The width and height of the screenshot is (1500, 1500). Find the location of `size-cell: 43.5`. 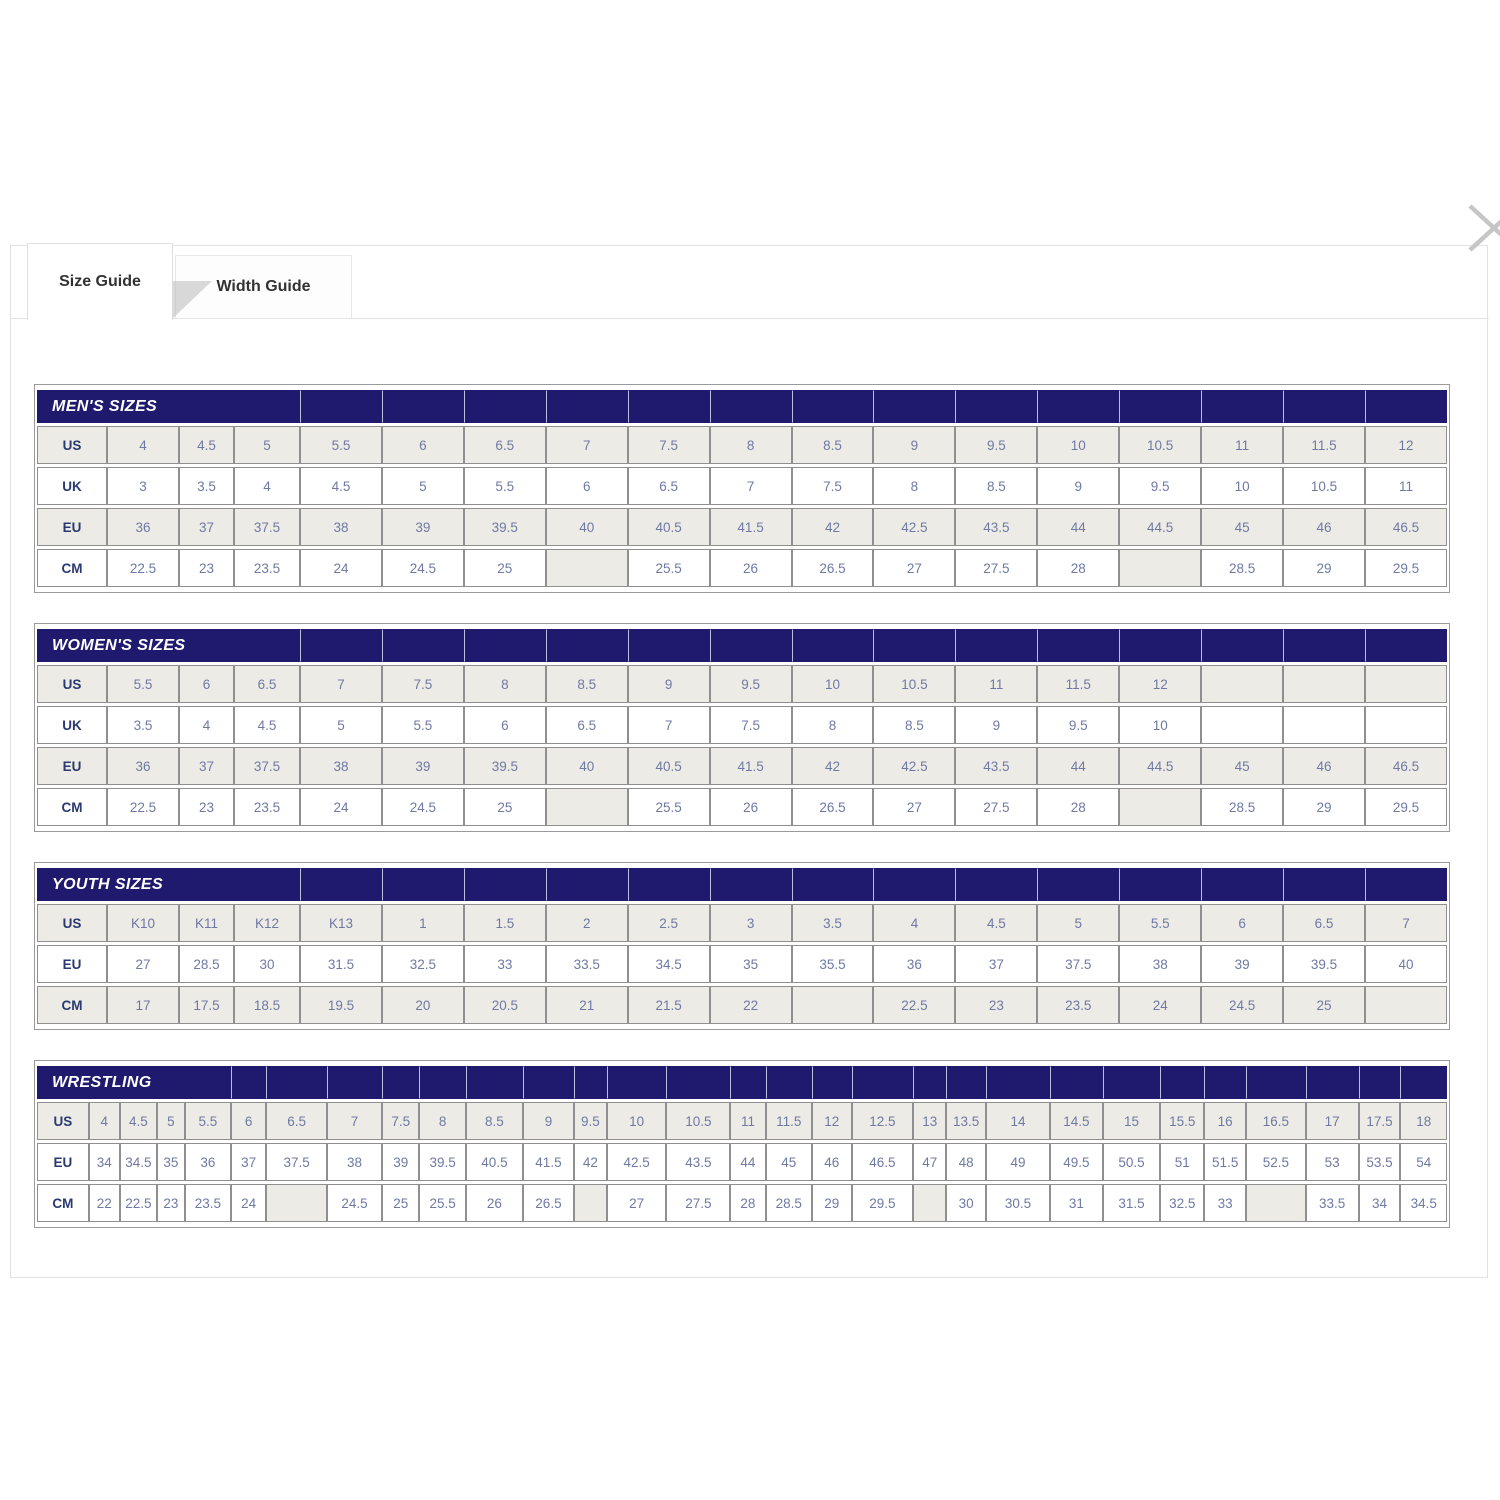

size-cell: 43.5 is located at coordinates (996, 527).